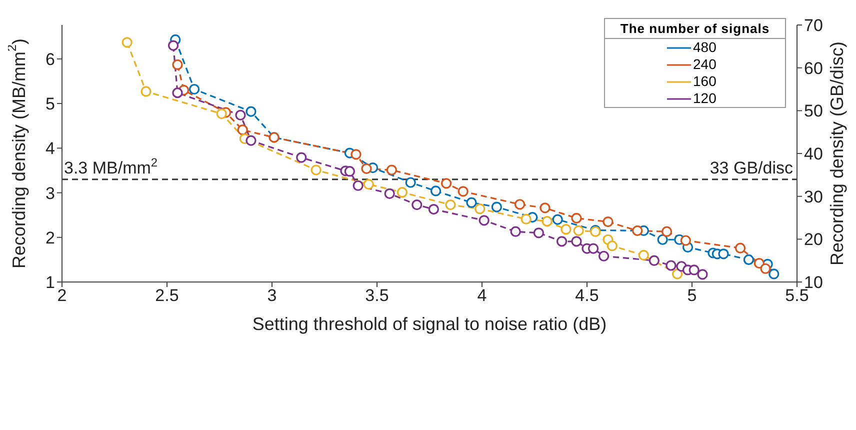 The height and width of the screenshot is (430, 856). Describe the element at coordinates (50, 282) in the screenshot. I see `y-tick-label: 1` at that location.